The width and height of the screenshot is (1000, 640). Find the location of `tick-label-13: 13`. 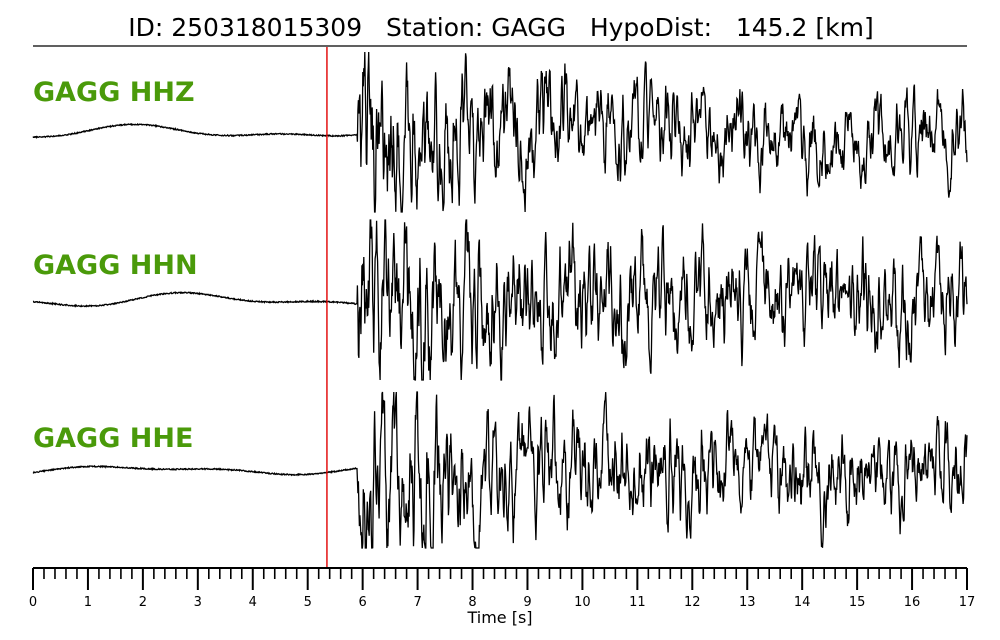

tick-label-13: 13 is located at coordinates (747, 602).